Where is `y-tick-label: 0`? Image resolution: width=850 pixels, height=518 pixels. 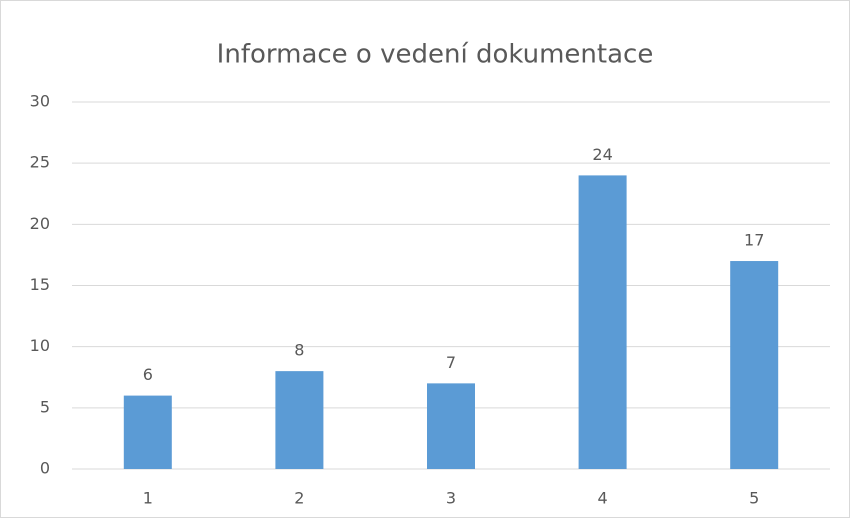 y-tick-label: 0 is located at coordinates (45, 468).